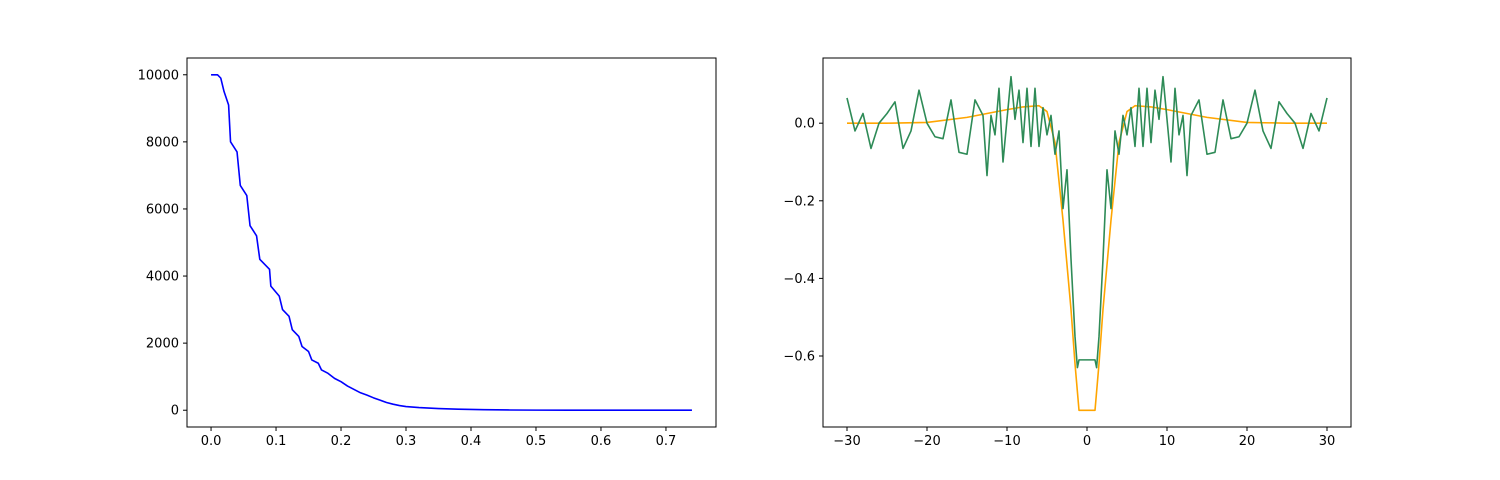  I want to click on x-tick-label: 0.7, so click(666, 441).